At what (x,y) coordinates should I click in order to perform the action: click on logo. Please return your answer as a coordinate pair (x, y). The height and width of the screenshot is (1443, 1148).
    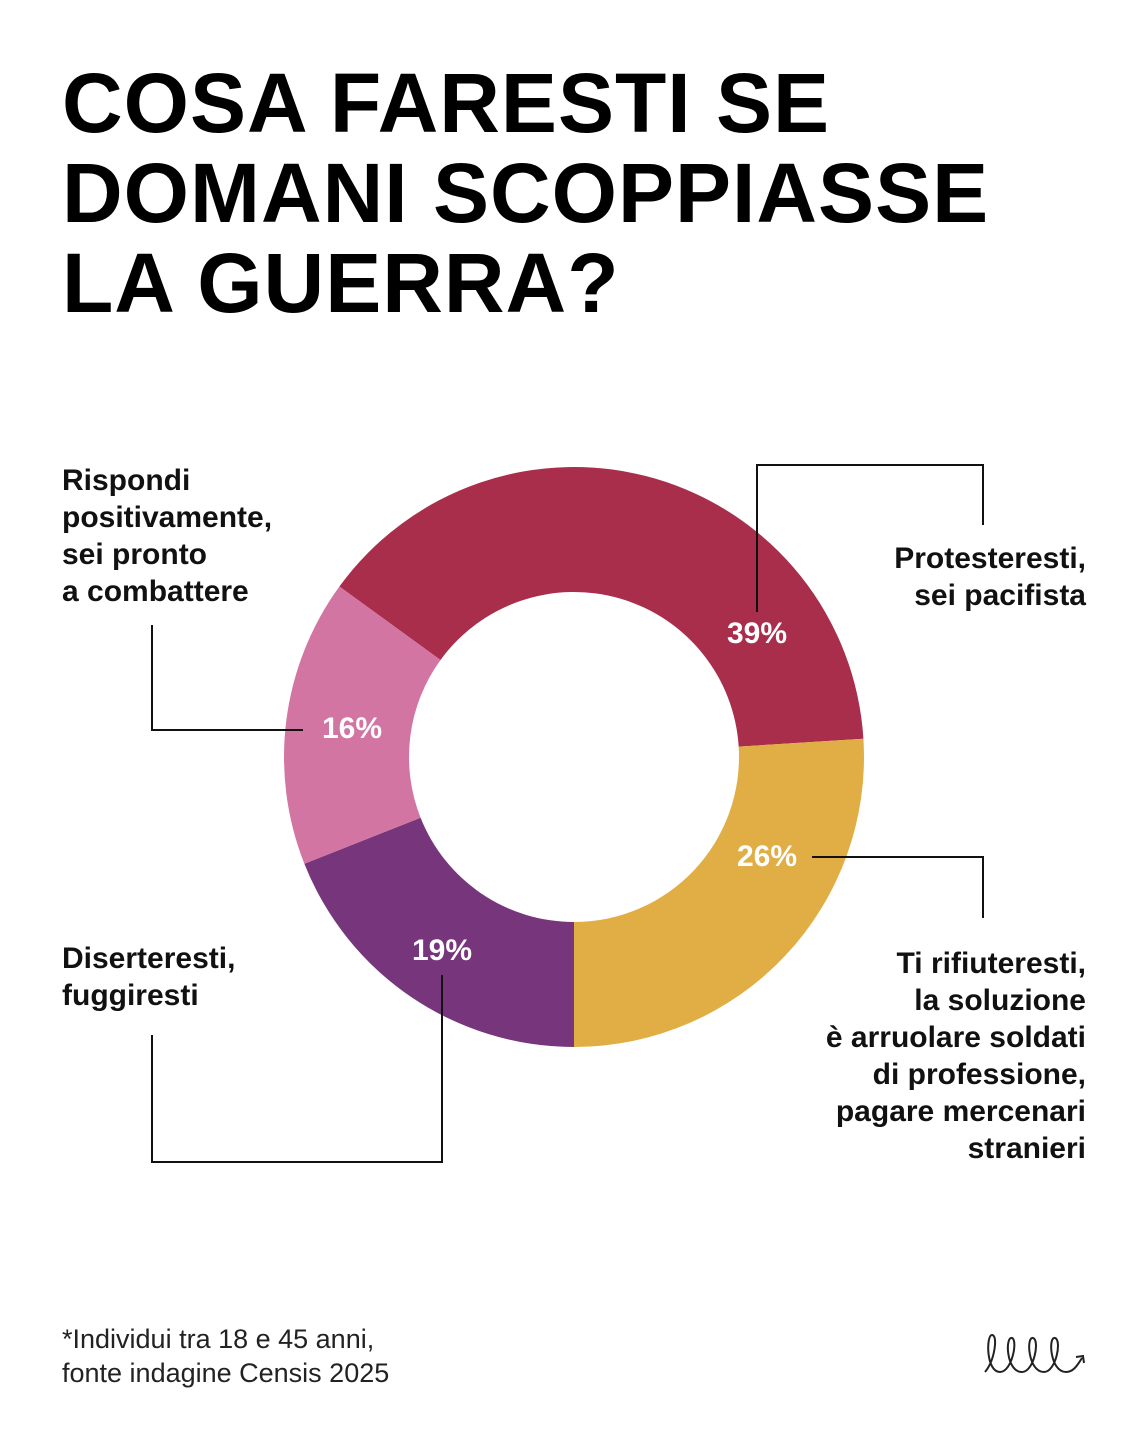
    Looking at the image, I should click on (1034, 1353).